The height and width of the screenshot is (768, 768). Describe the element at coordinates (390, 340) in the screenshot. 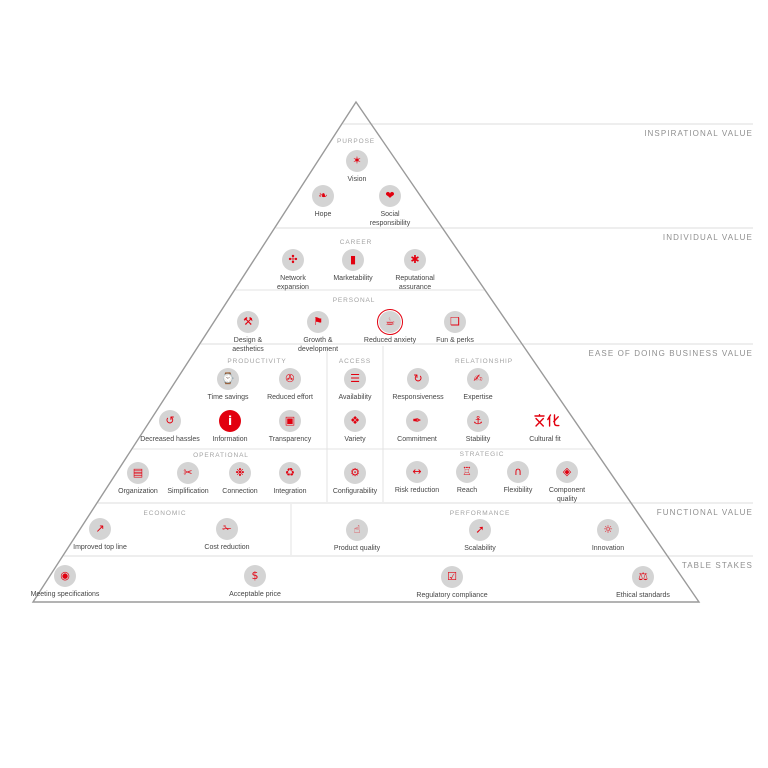

I see `item-label-reduced-anxiety: Reduced anxiety` at that location.